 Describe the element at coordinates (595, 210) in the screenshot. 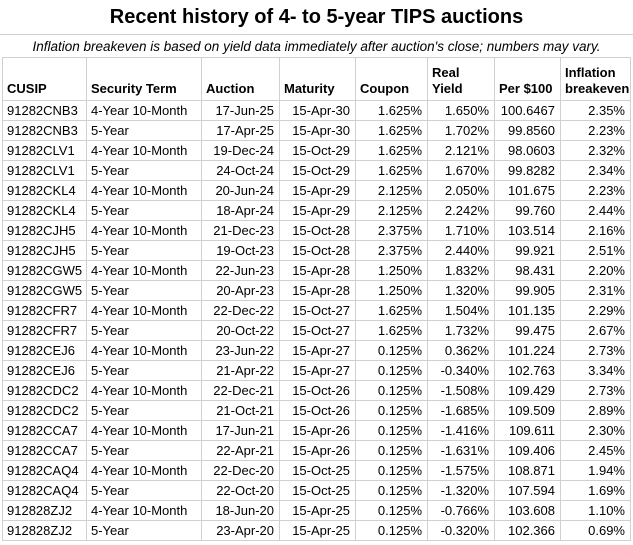

I see `cell-inflation-breakeven: 2.44%` at that location.